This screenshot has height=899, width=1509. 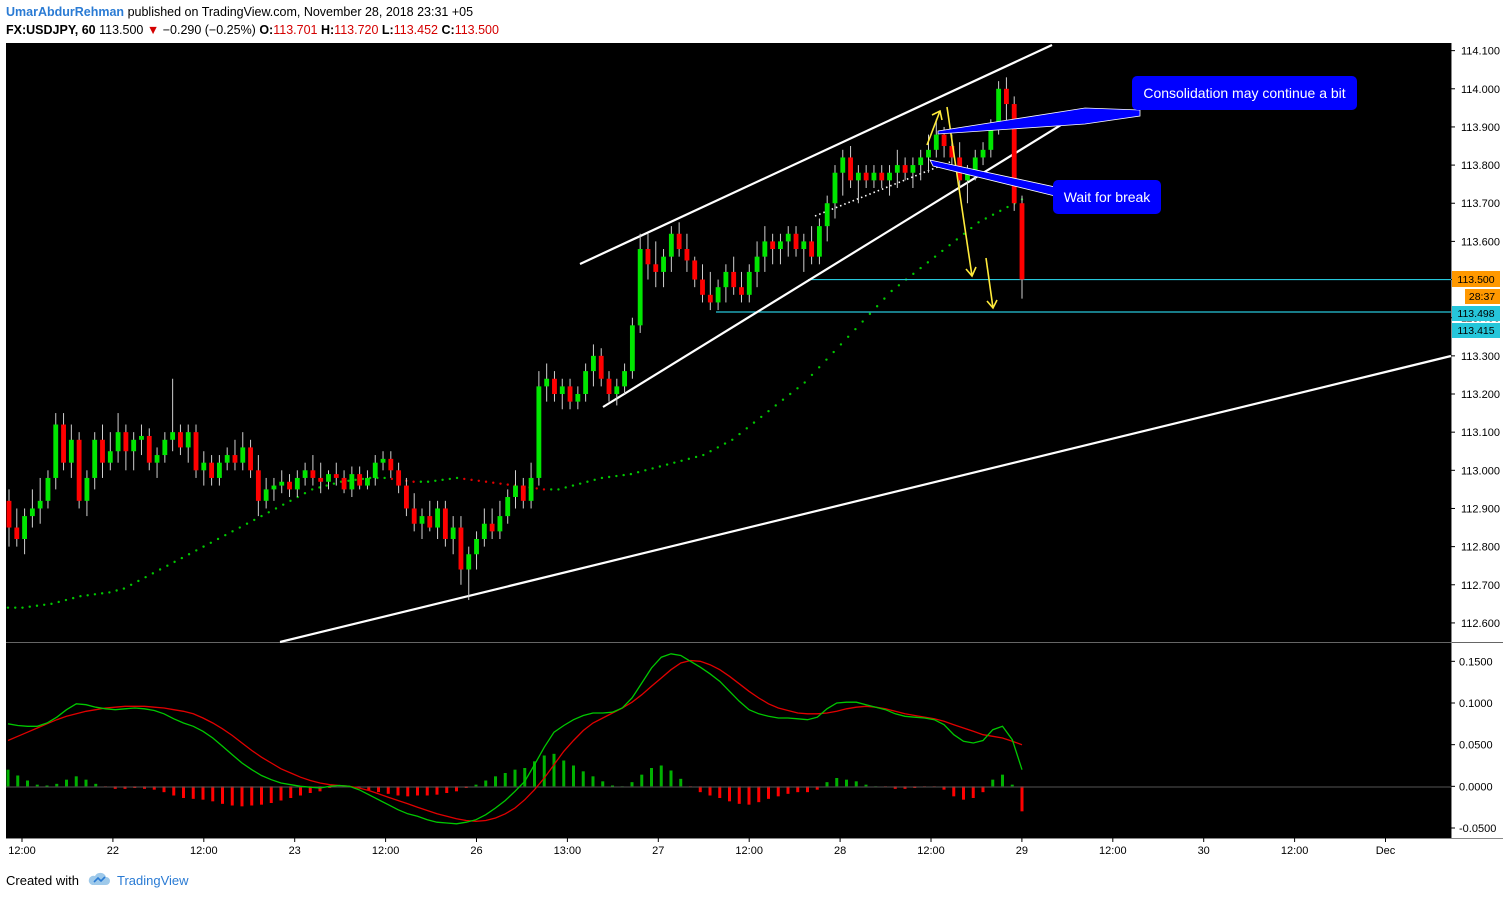 What do you see at coordinates (1476, 746) in the screenshot?
I see `macd-tick-label: 0.0500` at bounding box center [1476, 746].